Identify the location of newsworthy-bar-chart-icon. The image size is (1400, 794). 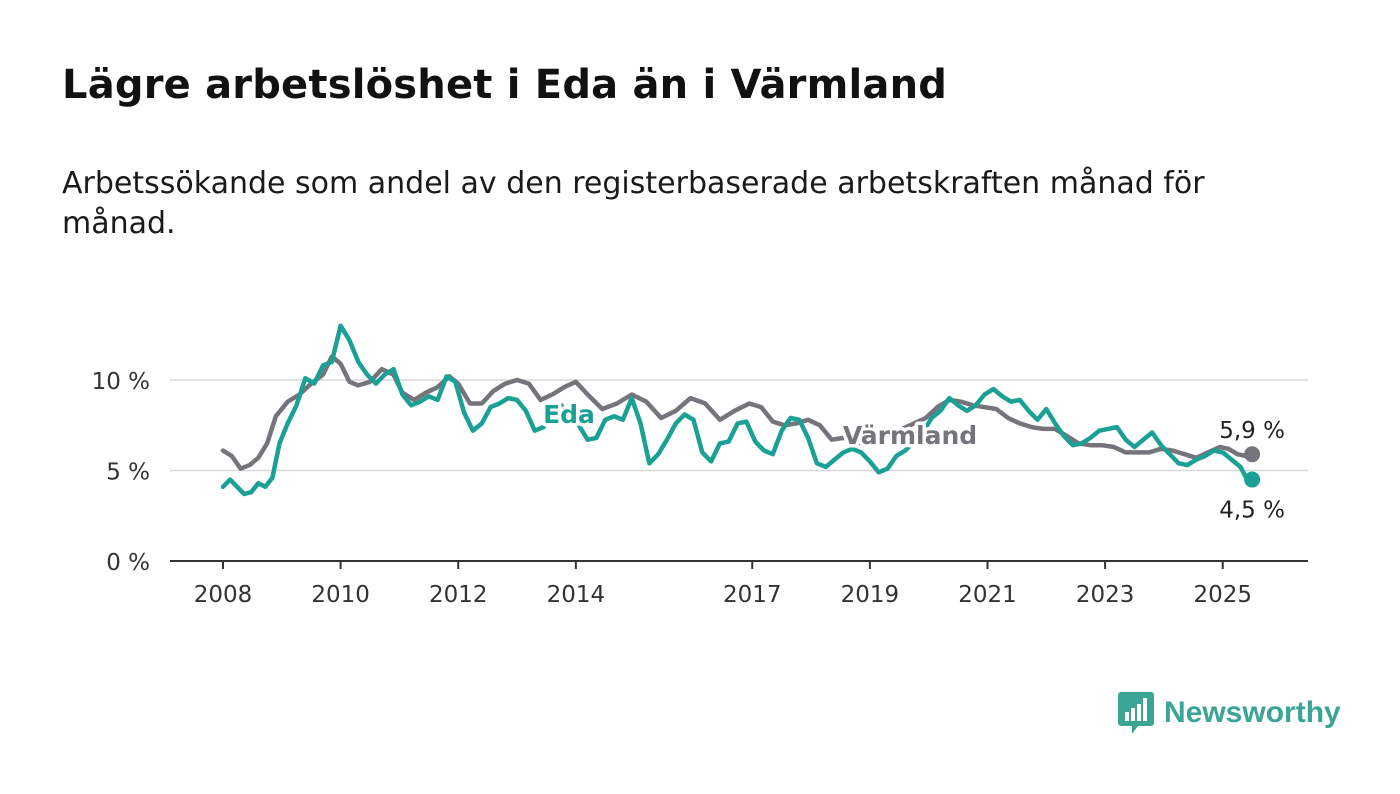
(1136, 713).